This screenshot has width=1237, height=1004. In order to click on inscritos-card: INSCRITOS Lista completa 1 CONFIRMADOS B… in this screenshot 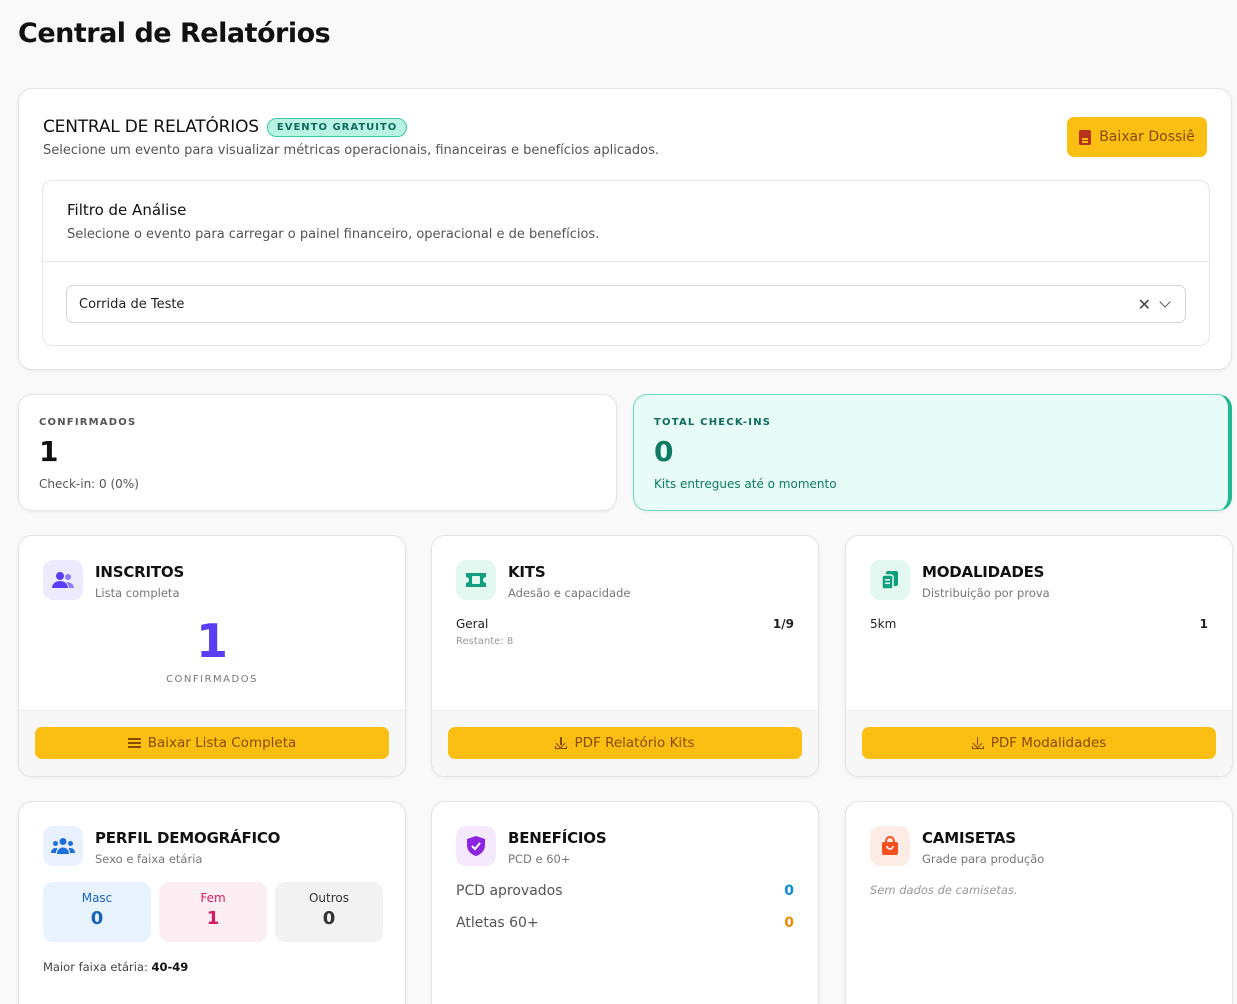, I will do `click(212, 656)`.